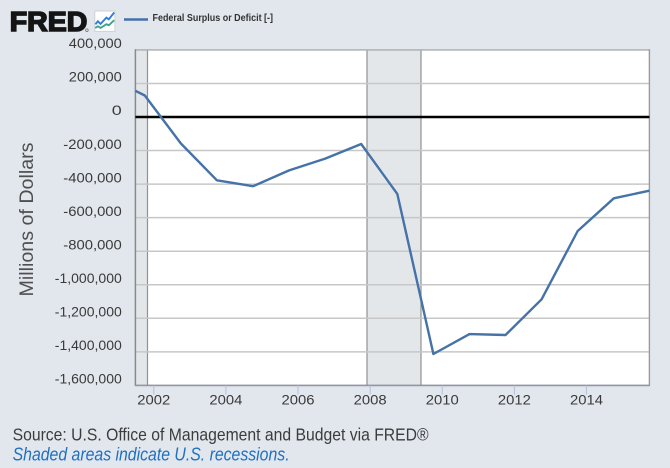  I want to click on svg-text: 2004, so click(225, 400).